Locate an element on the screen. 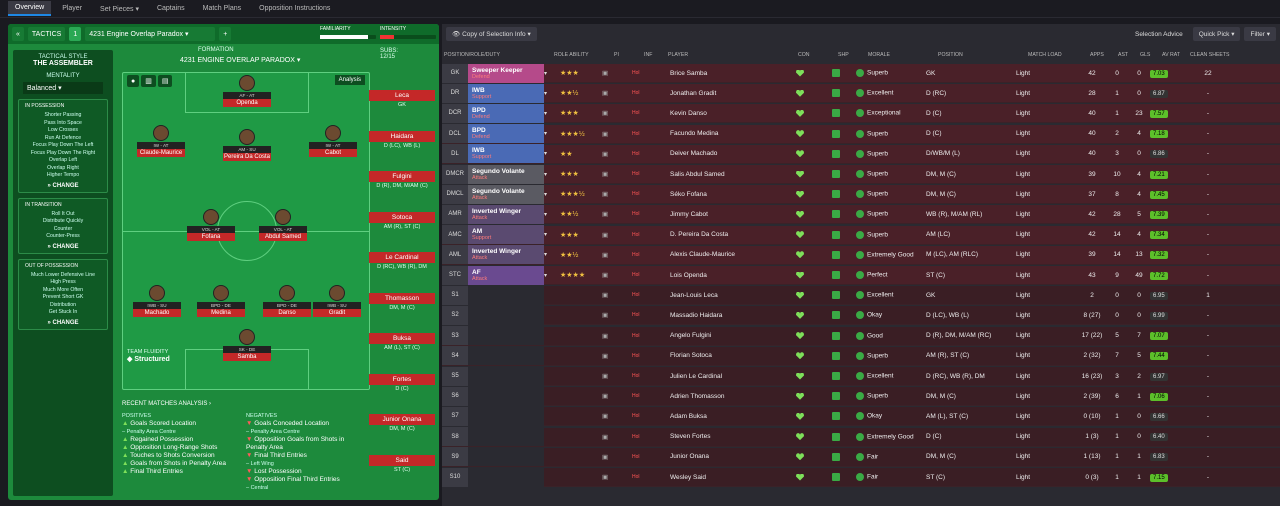 The height and width of the screenshot is (506, 1280). player-name: Wesley Said is located at coordinates (688, 477).